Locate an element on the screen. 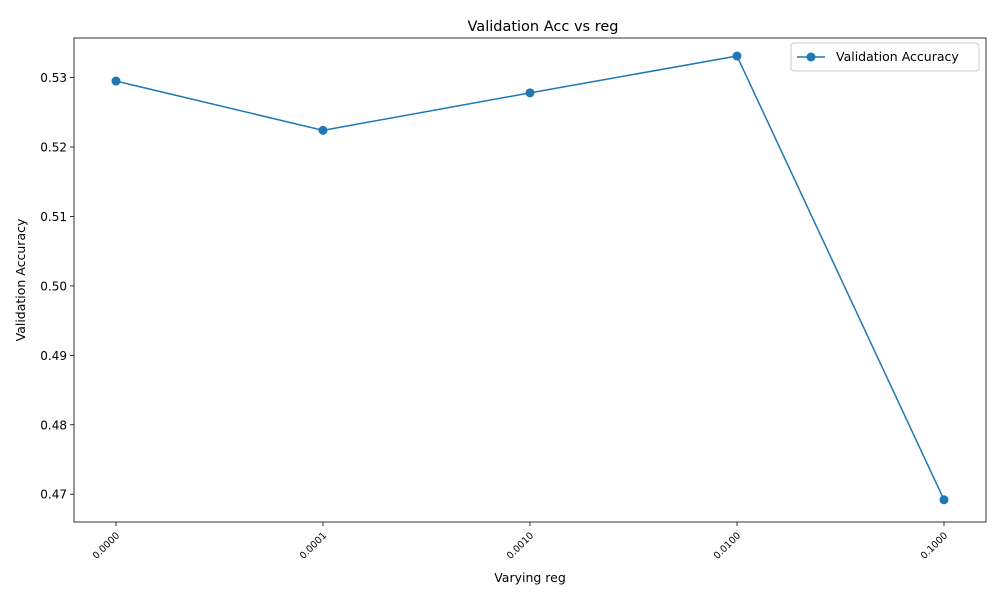 Image resolution: width=1000 pixels, height=600 pixels. y-tick-label: 0.47 is located at coordinates (53, 495).